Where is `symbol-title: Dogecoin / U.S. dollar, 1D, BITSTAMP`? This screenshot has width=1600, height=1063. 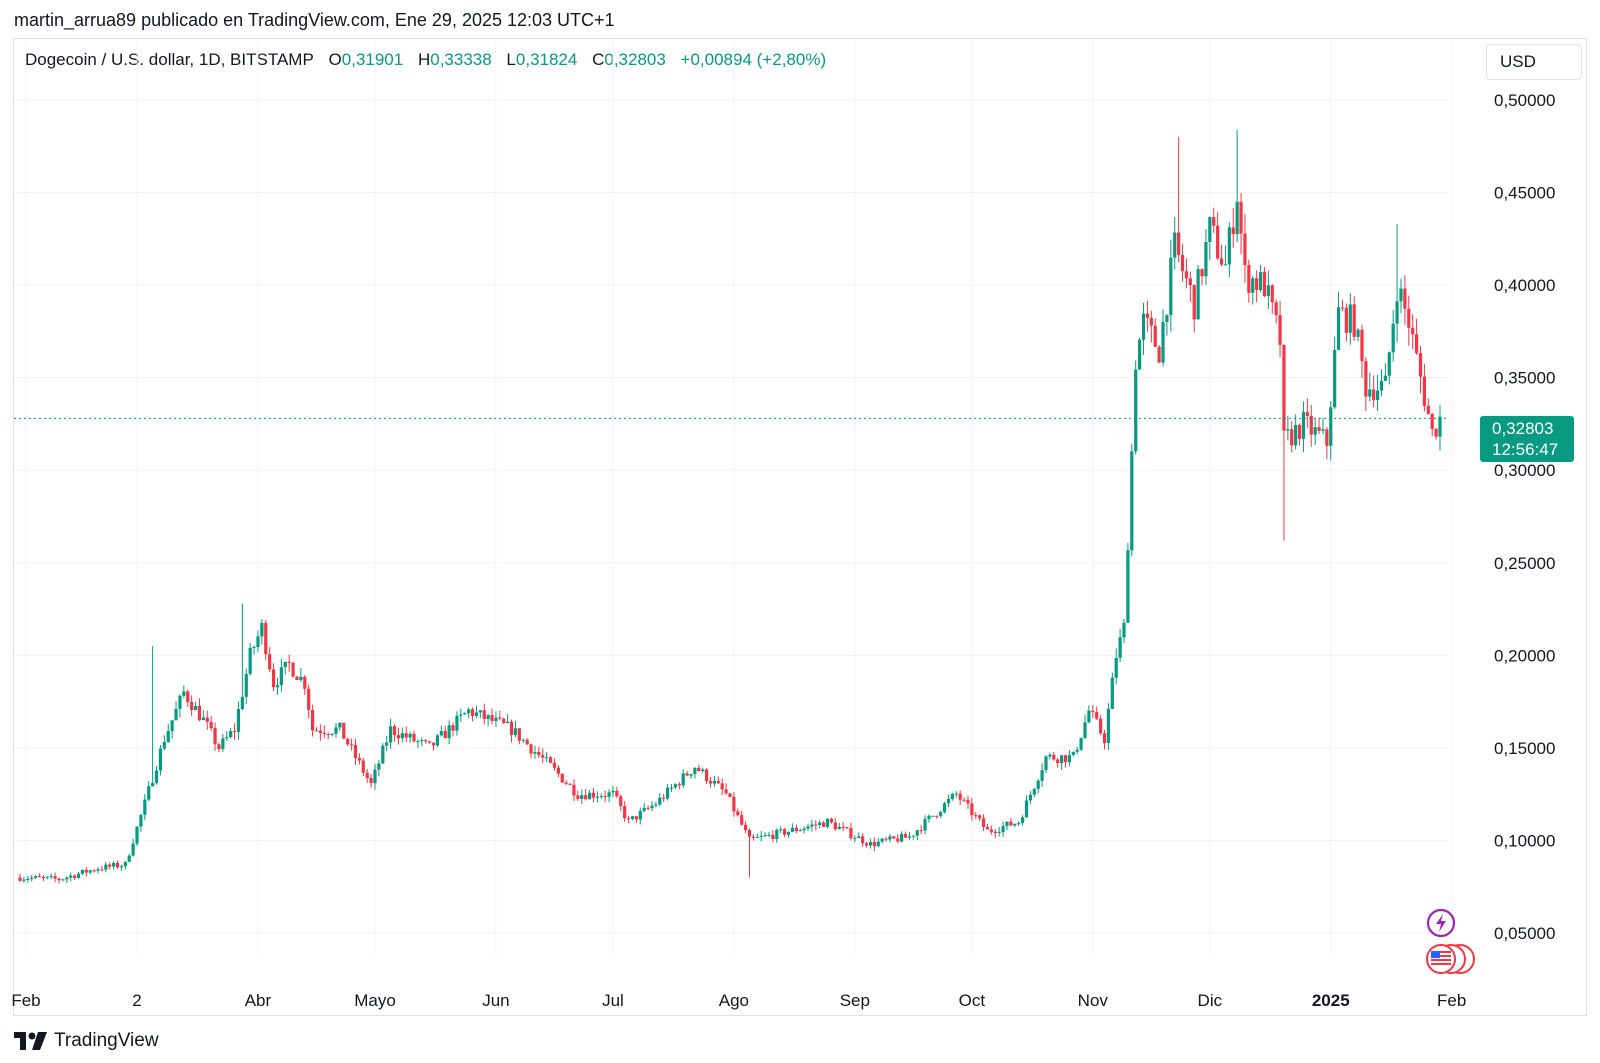 symbol-title: Dogecoin / U.S. dollar, 1D, BITSTAMP is located at coordinates (169, 59).